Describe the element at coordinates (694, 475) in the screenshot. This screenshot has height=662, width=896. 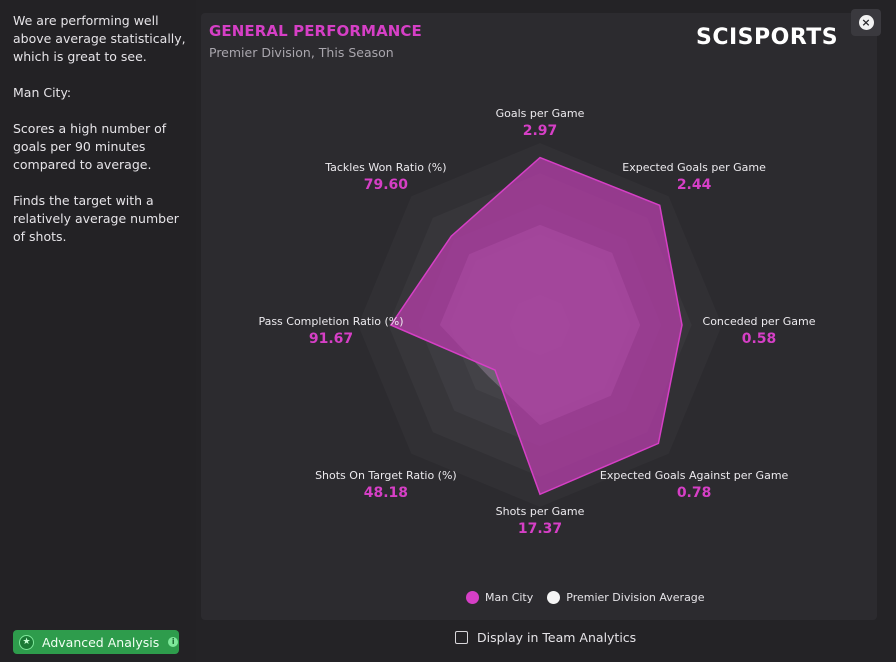
I see `axis-label-3: Expected Goals Against per Game` at that location.